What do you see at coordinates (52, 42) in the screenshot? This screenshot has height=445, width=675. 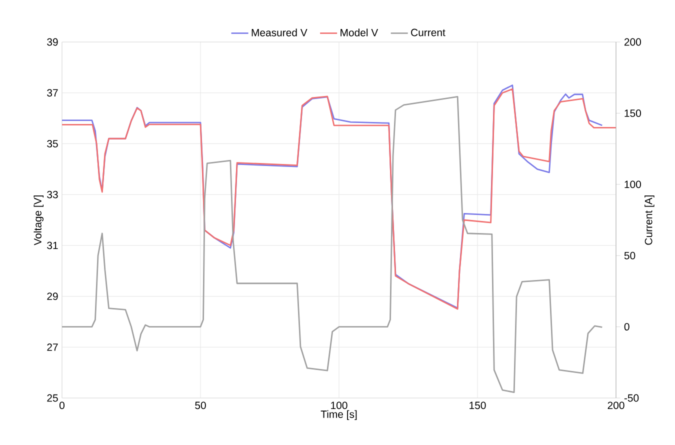 I see `y-tick-label: 39` at bounding box center [52, 42].